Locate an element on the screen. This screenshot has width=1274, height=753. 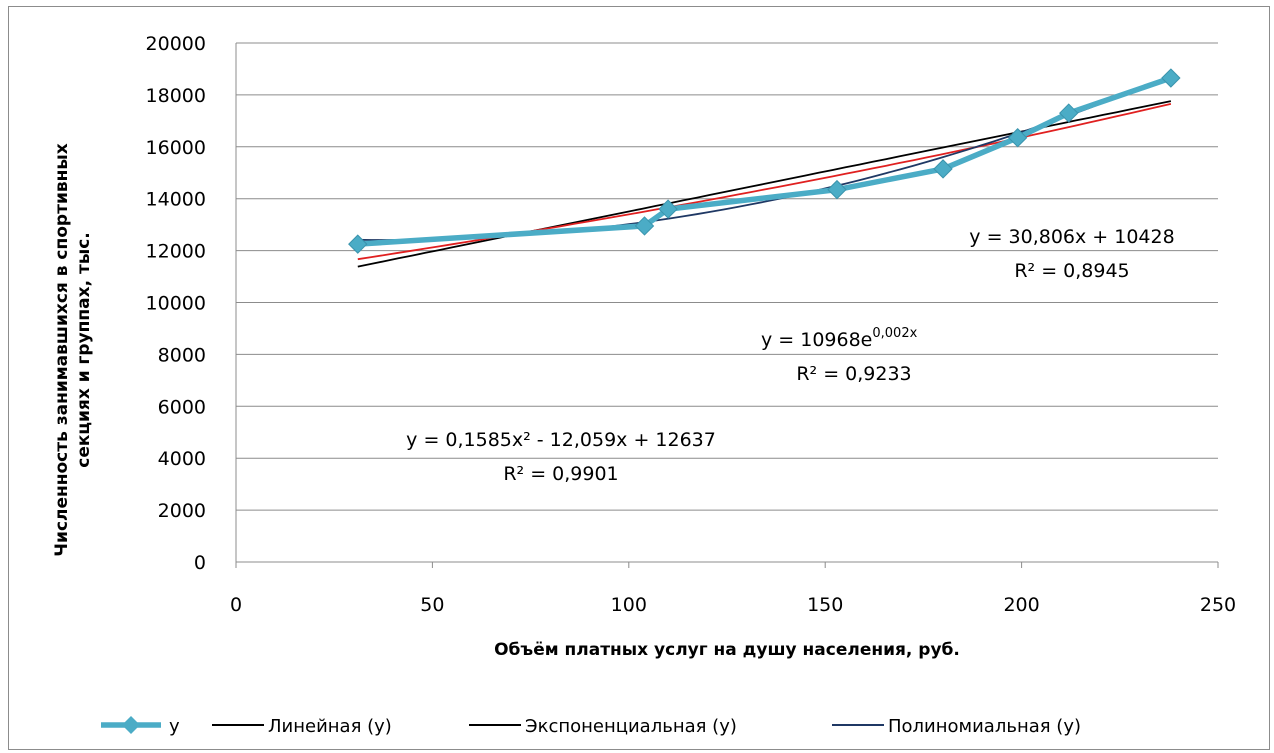
y-axis-title-line1: Численность занимавшихся в спортивных is located at coordinates (62, 349).